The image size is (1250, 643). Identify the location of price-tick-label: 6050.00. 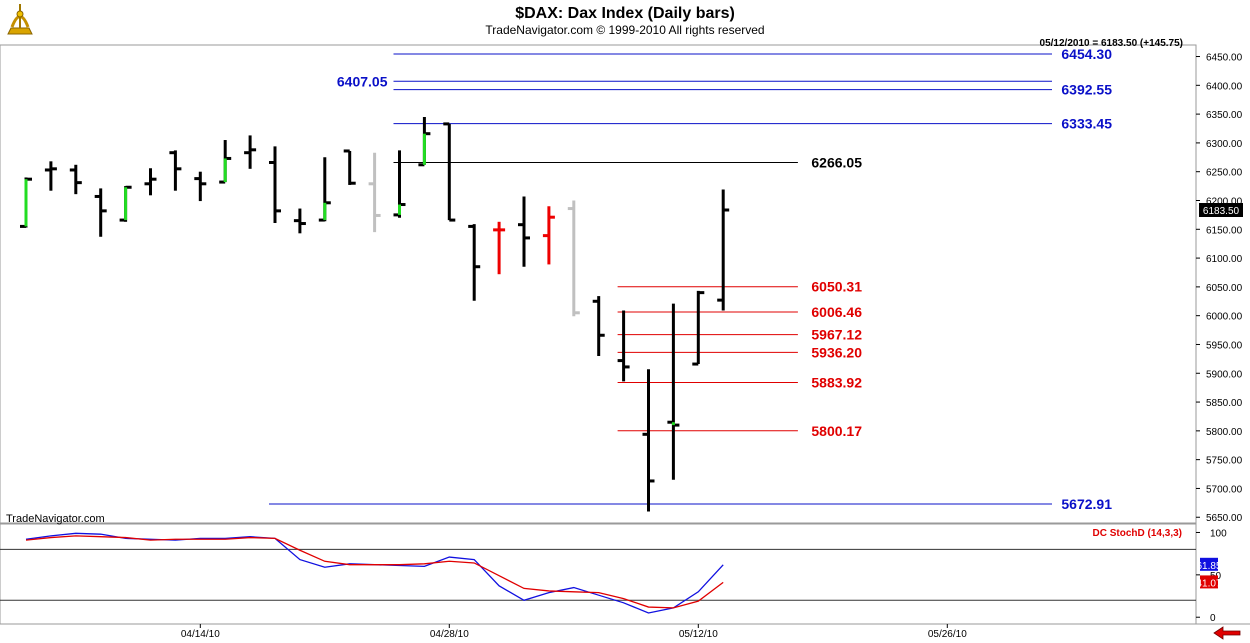
(1224, 288).